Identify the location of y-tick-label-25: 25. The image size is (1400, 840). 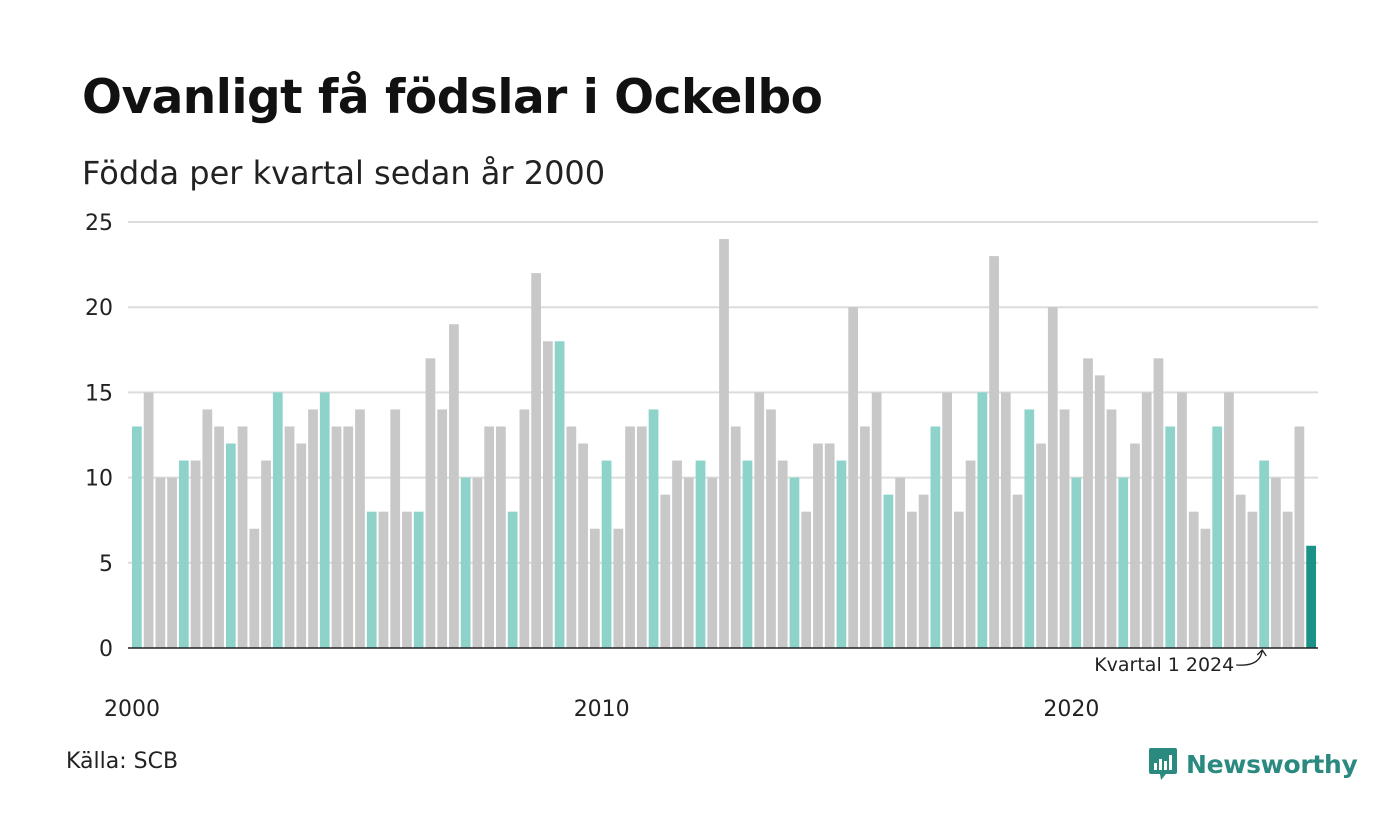
(99, 223).